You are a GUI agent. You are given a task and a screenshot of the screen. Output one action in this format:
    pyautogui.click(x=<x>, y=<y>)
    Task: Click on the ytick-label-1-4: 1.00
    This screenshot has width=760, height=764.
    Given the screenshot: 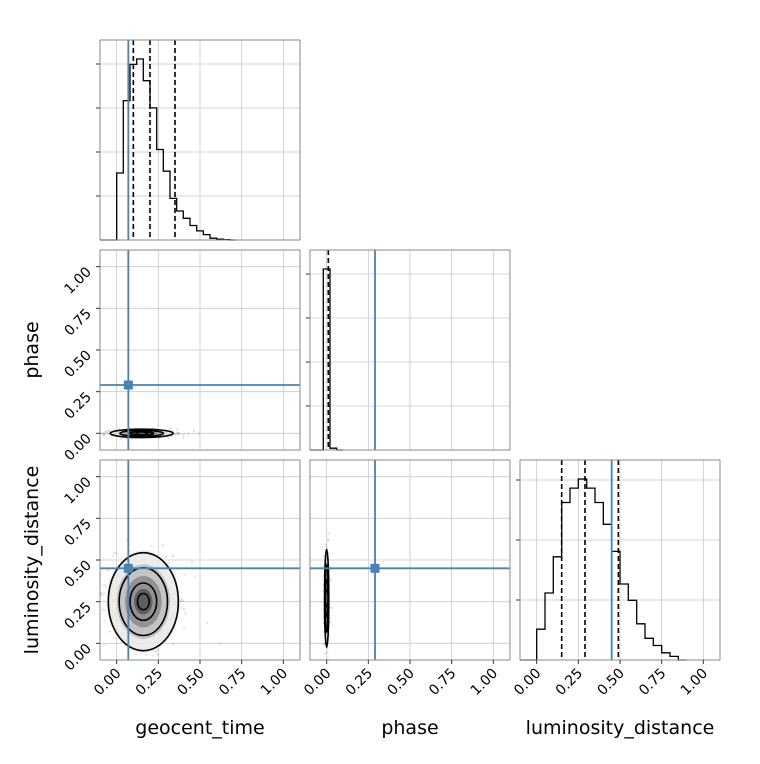 What is the action you would take?
    pyautogui.click(x=77, y=490)
    